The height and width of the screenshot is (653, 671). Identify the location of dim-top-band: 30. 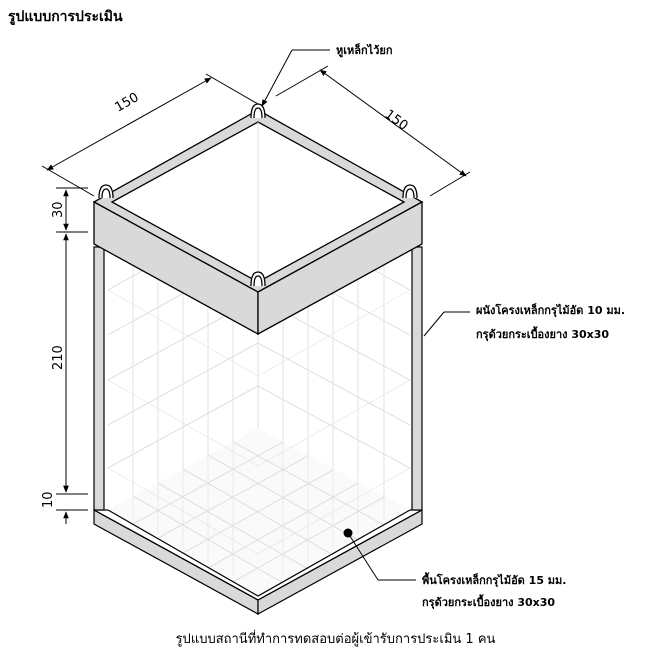
(58, 209).